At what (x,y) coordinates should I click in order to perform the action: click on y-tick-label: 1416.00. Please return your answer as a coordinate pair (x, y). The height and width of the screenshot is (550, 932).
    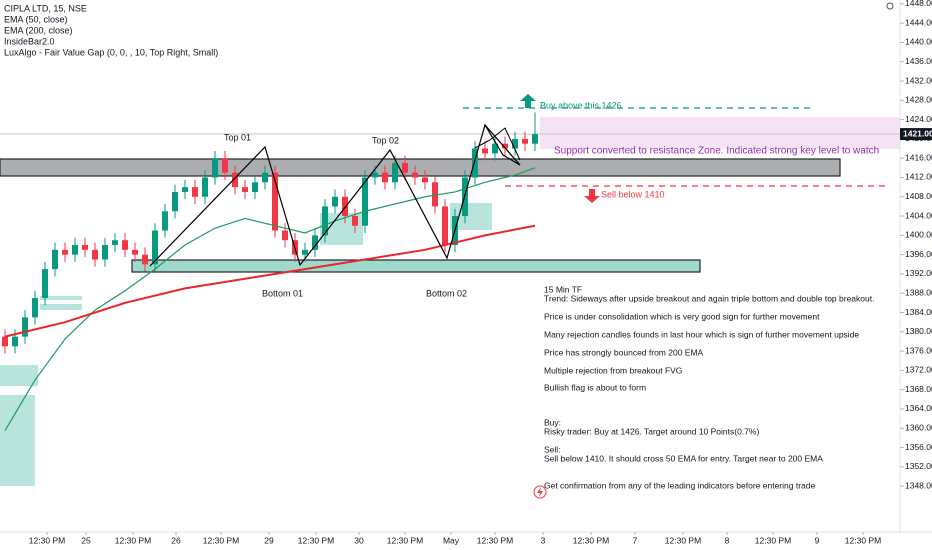
    Looking at the image, I should click on (918, 157).